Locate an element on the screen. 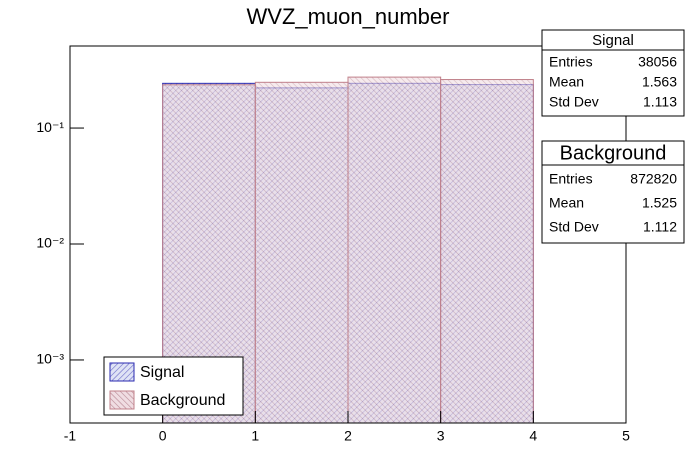 Image resolution: width=696 pixels, height=472 pixels. x-tick-label: 5 is located at coordinates (626, 436).